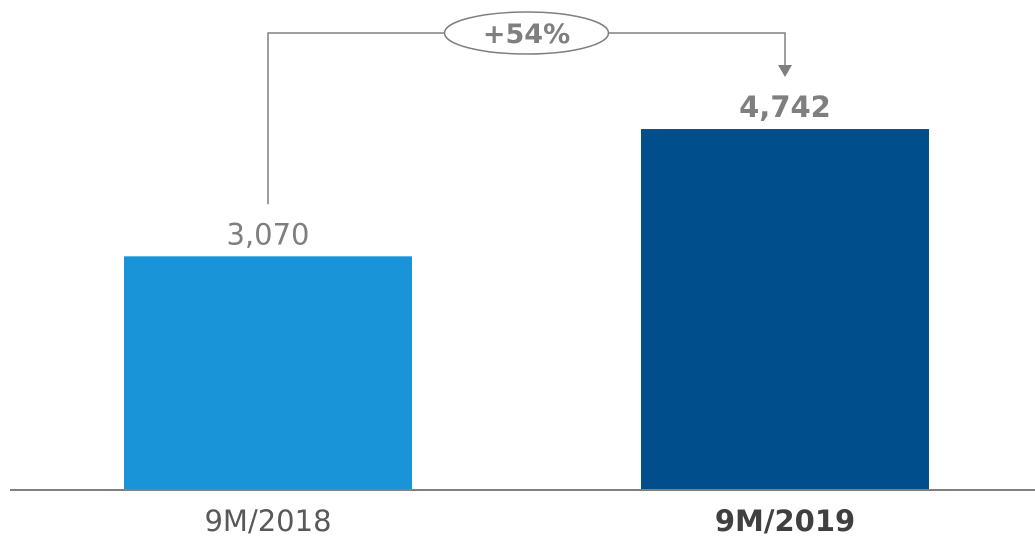 The height and width of the screenshot is (539, 1035). I want to click on growth-badge: +54%, so click(526, 33).